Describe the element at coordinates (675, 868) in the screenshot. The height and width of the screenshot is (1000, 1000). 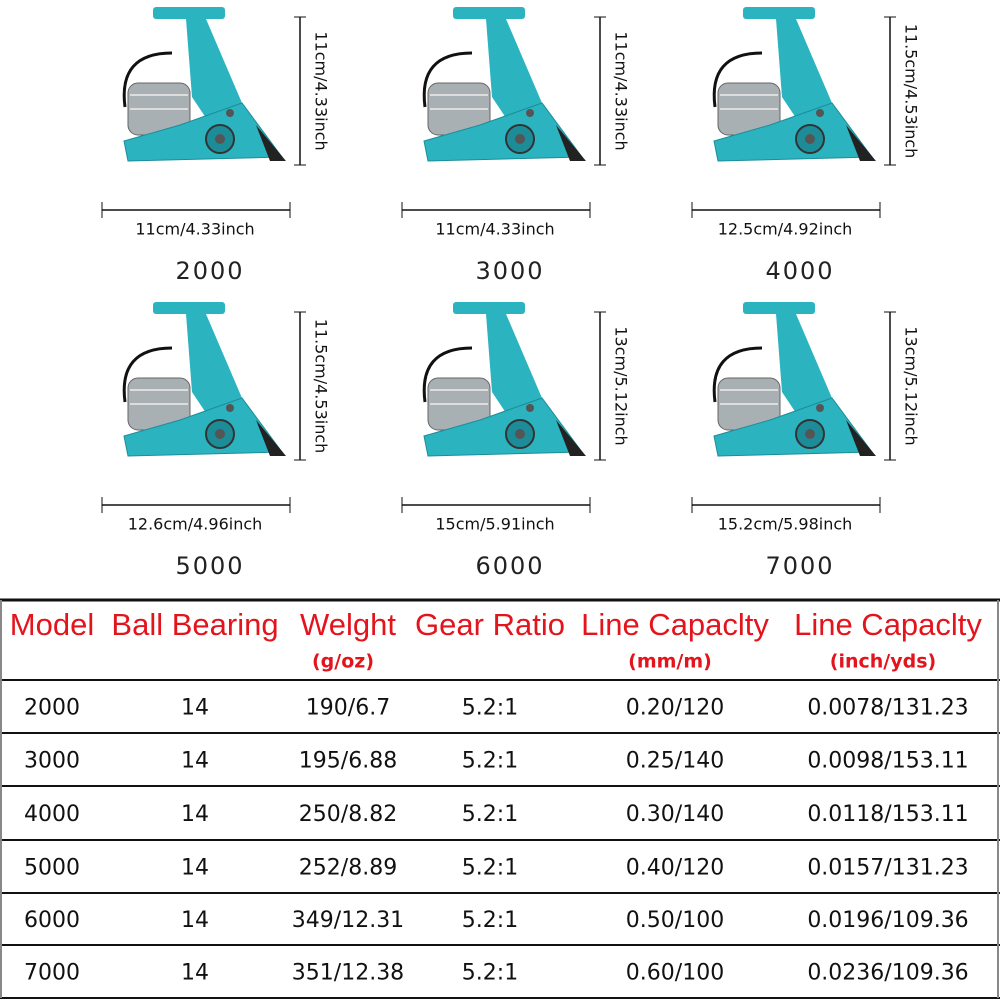
I see `table-cell: 0.40/120` at that location.